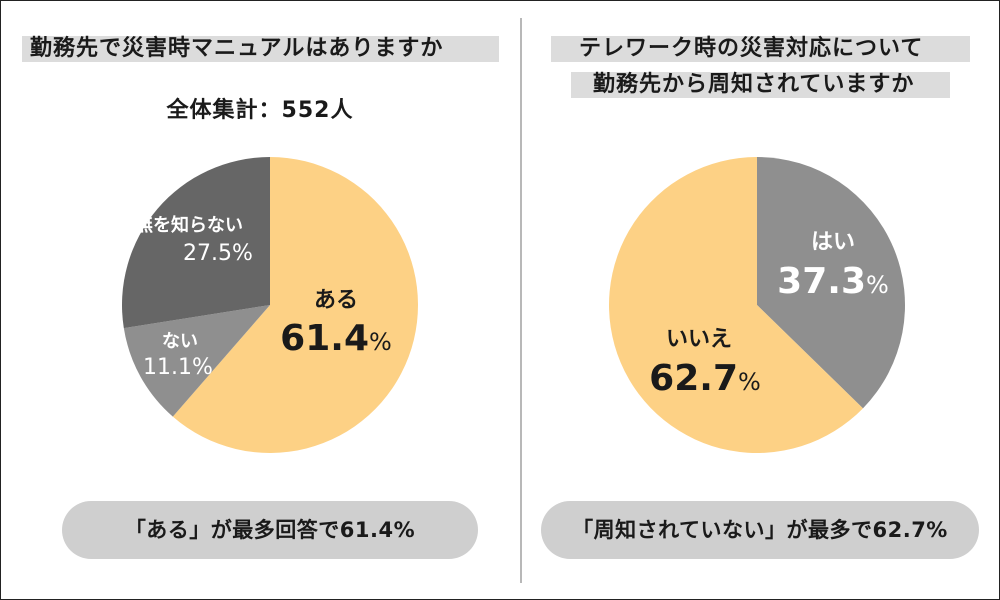 The image size is (1000, 600). Describe the element at coordinates (237, 48) in the screenshot. I see `left-title: 勤務先で災害時マニュアルはありますか` at that location.